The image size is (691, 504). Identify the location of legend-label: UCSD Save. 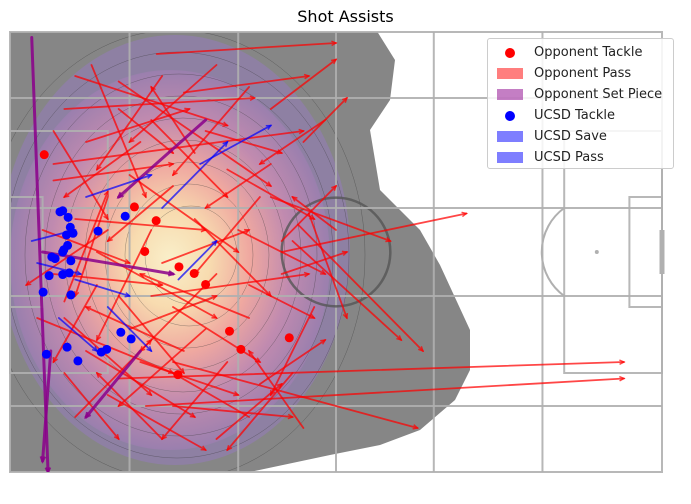
(570, 136).